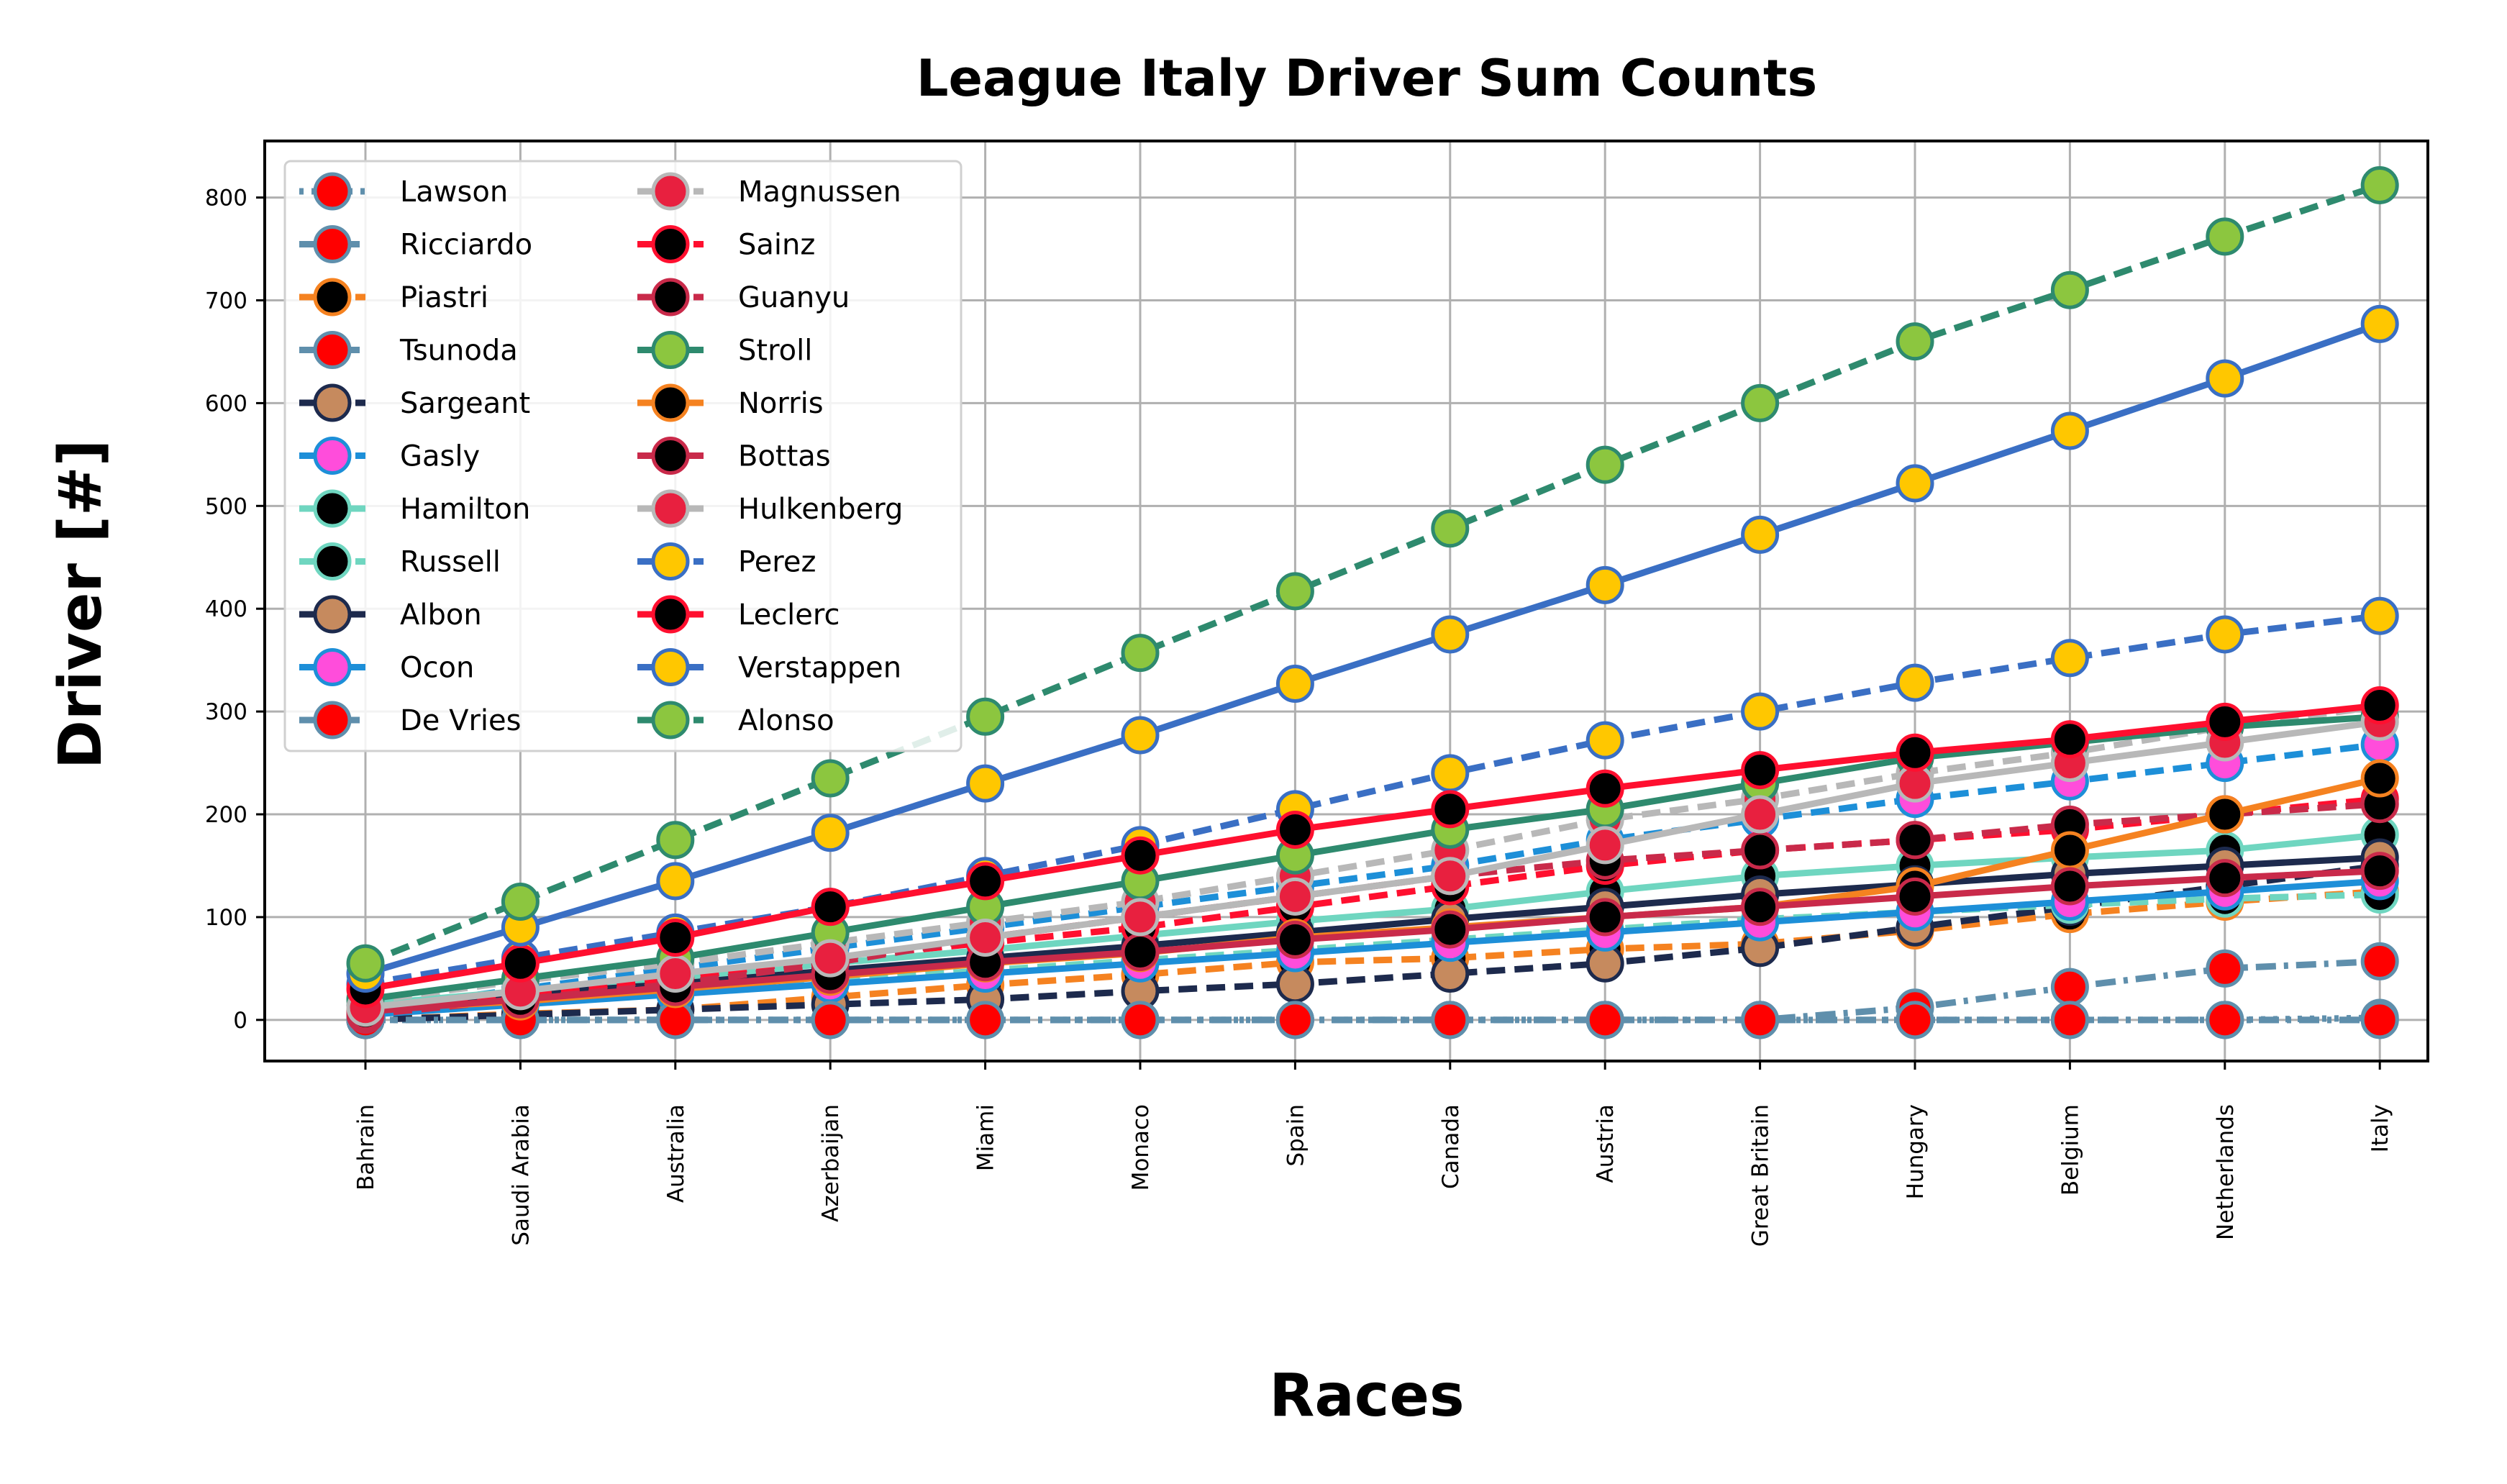 The image size is (2507, 1484). Describe the element at coordinates (226, 198) in the screenshot. I see `y-tick-label: 800` at that location.